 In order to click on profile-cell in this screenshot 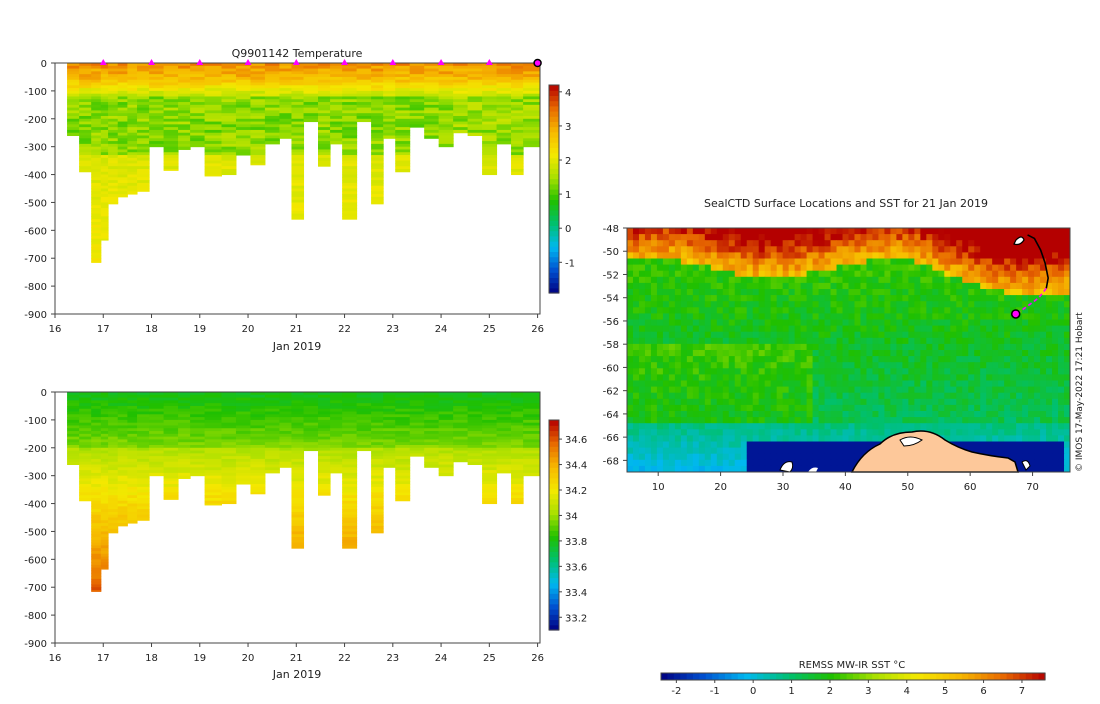, I will do `click(417, 454)`.